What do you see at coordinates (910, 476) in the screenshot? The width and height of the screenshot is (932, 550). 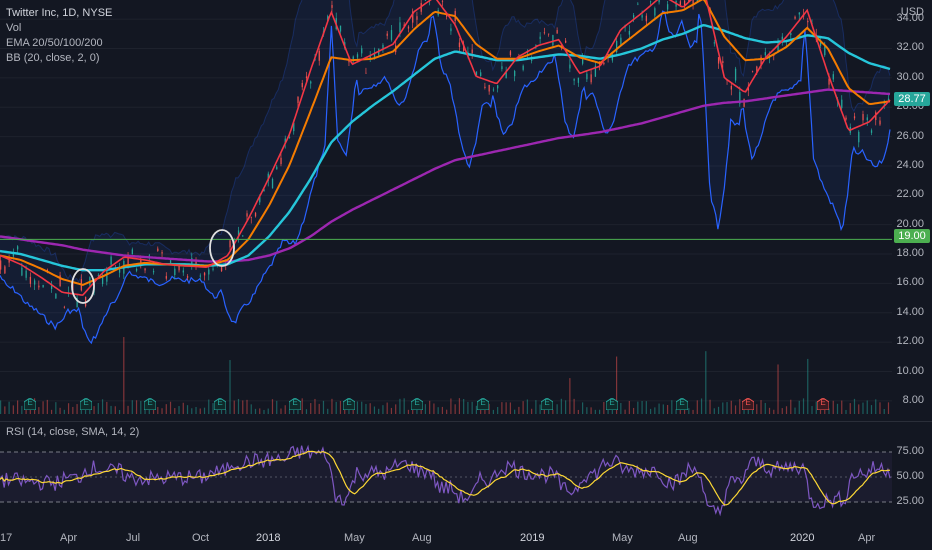 I see `rsi-tick-label: 50.00` at bounding box center [910, 476].